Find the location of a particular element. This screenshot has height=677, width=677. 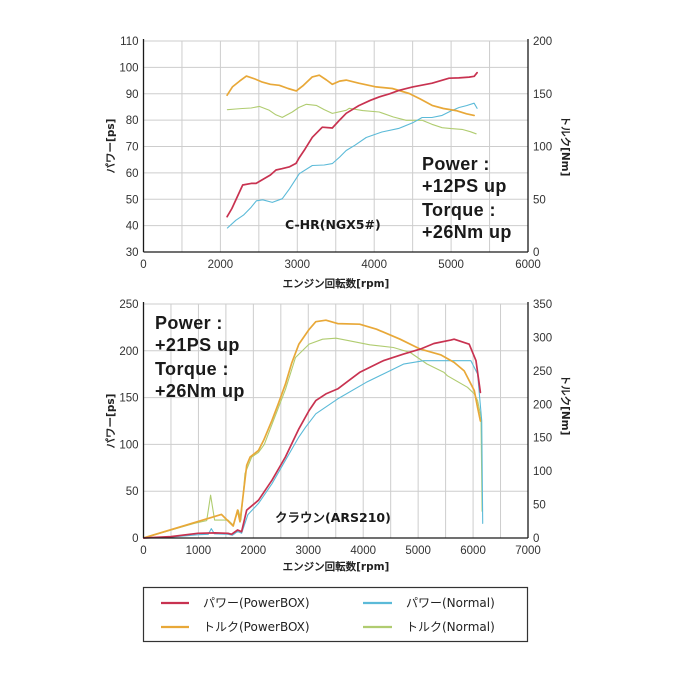

y-tick-label-right: 300 is located at coordinates (542, 338).